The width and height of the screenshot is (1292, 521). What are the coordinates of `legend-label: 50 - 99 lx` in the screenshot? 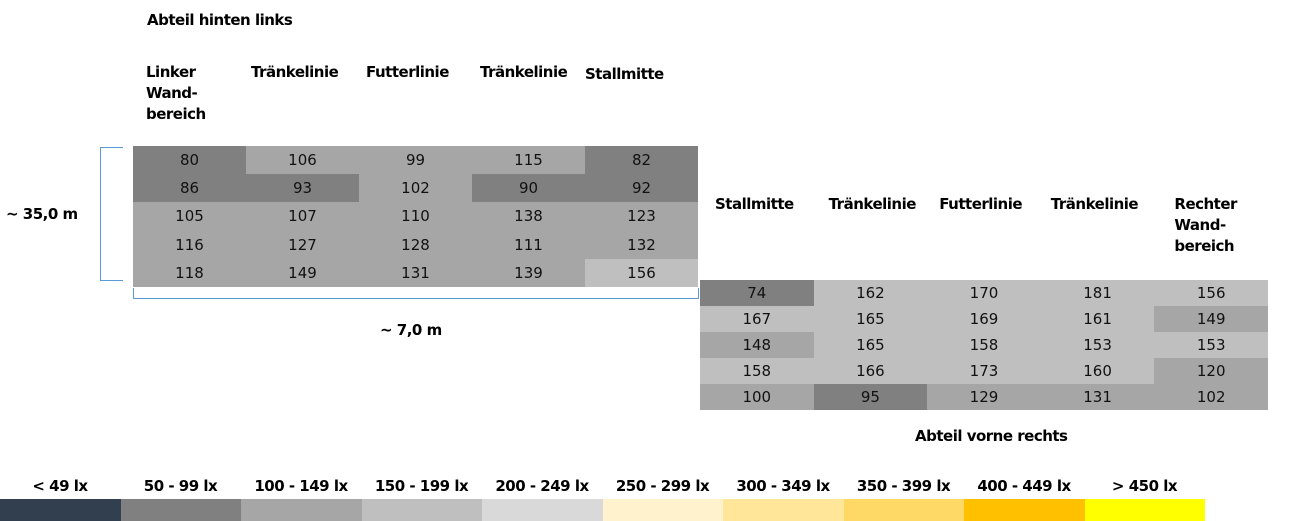 It's located at (180, 486).